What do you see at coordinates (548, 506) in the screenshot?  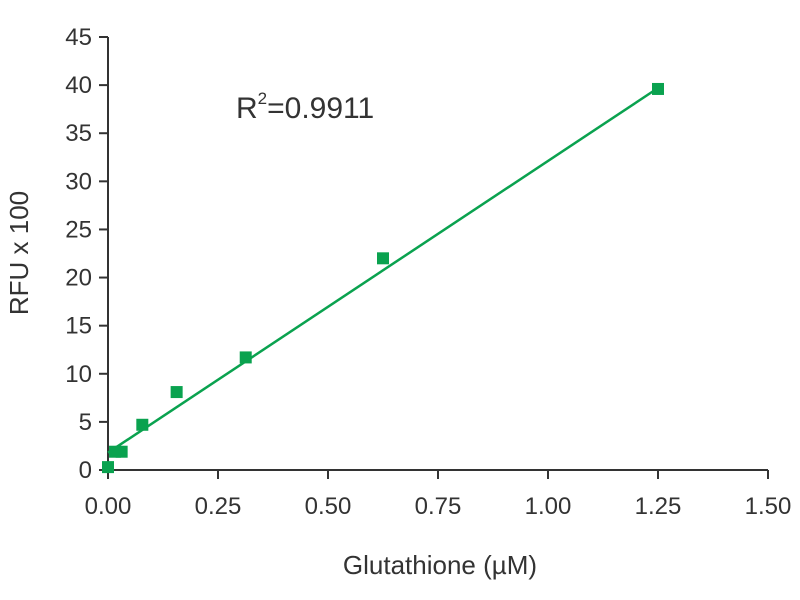 I see `x-tick-label: 1.00` at bounding box center [548, 506].